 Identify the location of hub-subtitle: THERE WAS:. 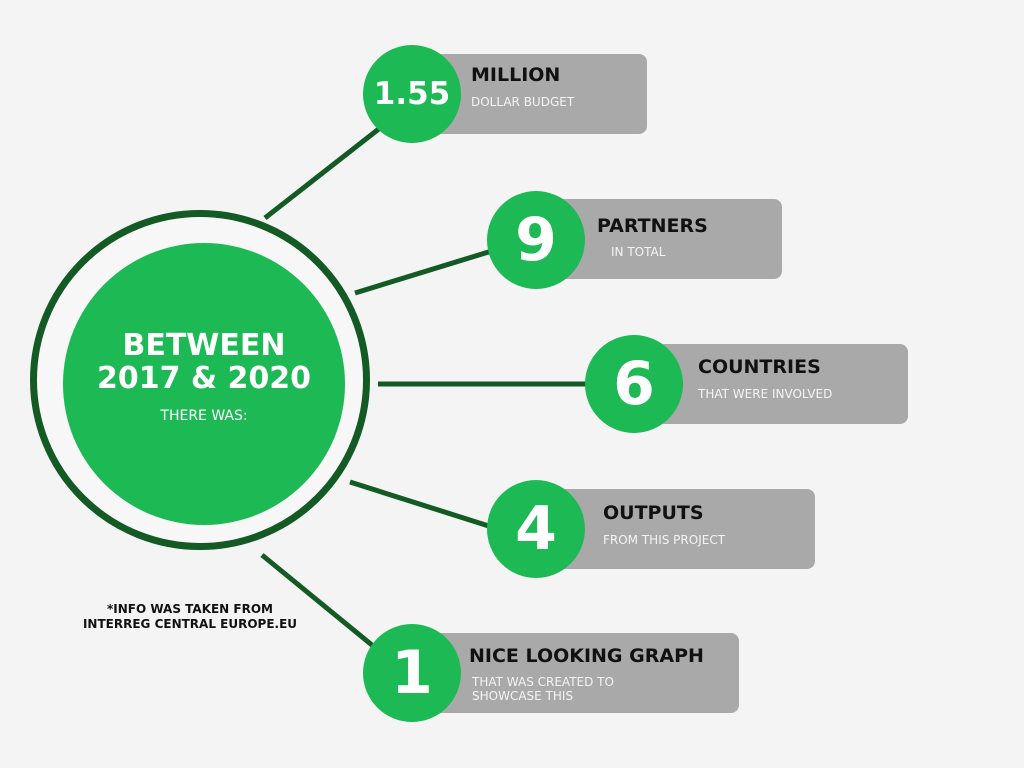
(204, 416).